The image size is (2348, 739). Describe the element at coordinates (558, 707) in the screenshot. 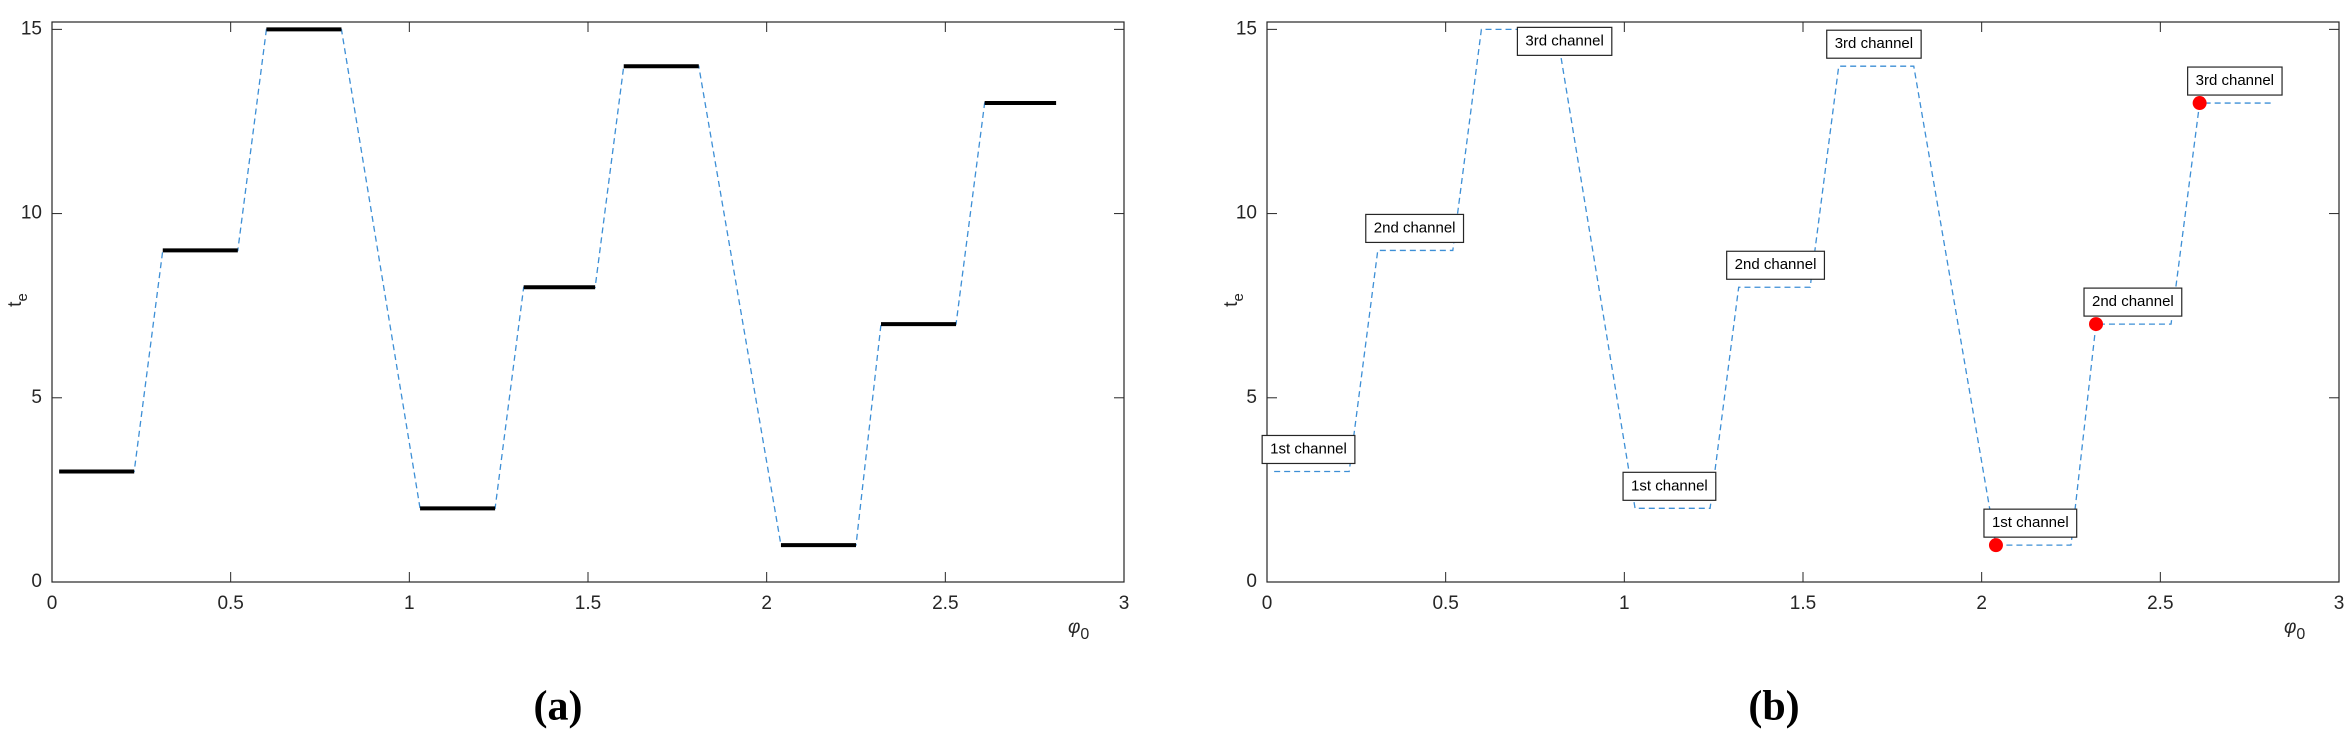

I see `panel-label: (a)` at that location.